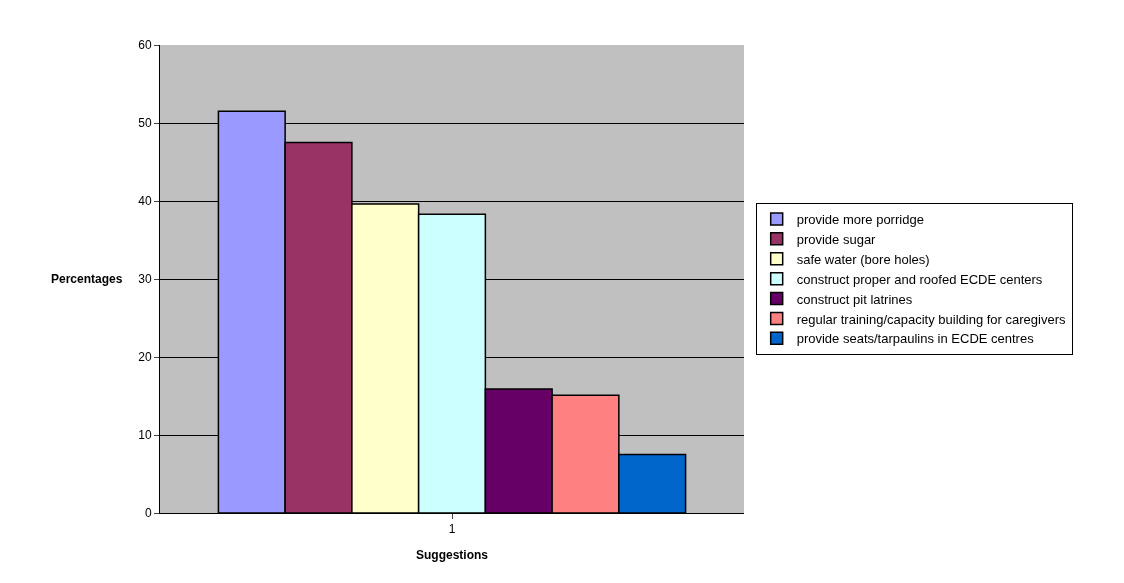 The width and height of the screenshot is (1124, 583). What do you see at coordinates (148, 513) in the screenshot?
I see `y-tick-label: 0` at bounding box center [148, 513].